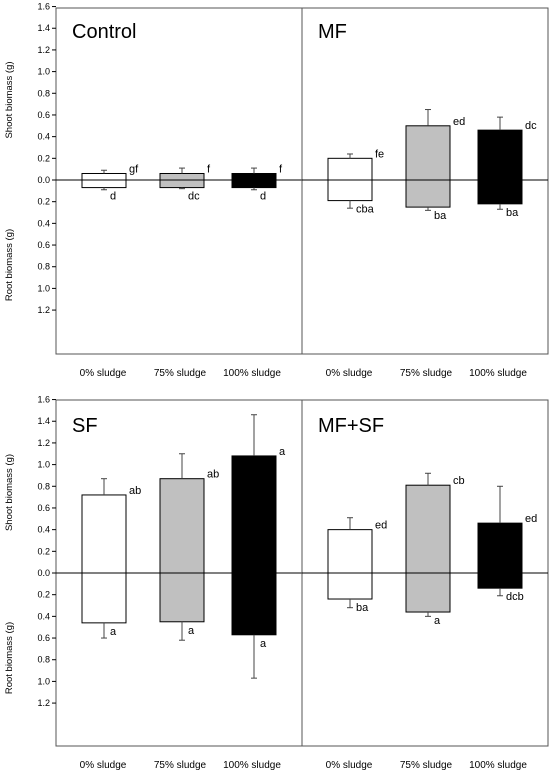  What do you see at coordinates (531, 126) in the screenshot?
I see `shoot-significance-letter: dc` at bounding box center [531, 126].